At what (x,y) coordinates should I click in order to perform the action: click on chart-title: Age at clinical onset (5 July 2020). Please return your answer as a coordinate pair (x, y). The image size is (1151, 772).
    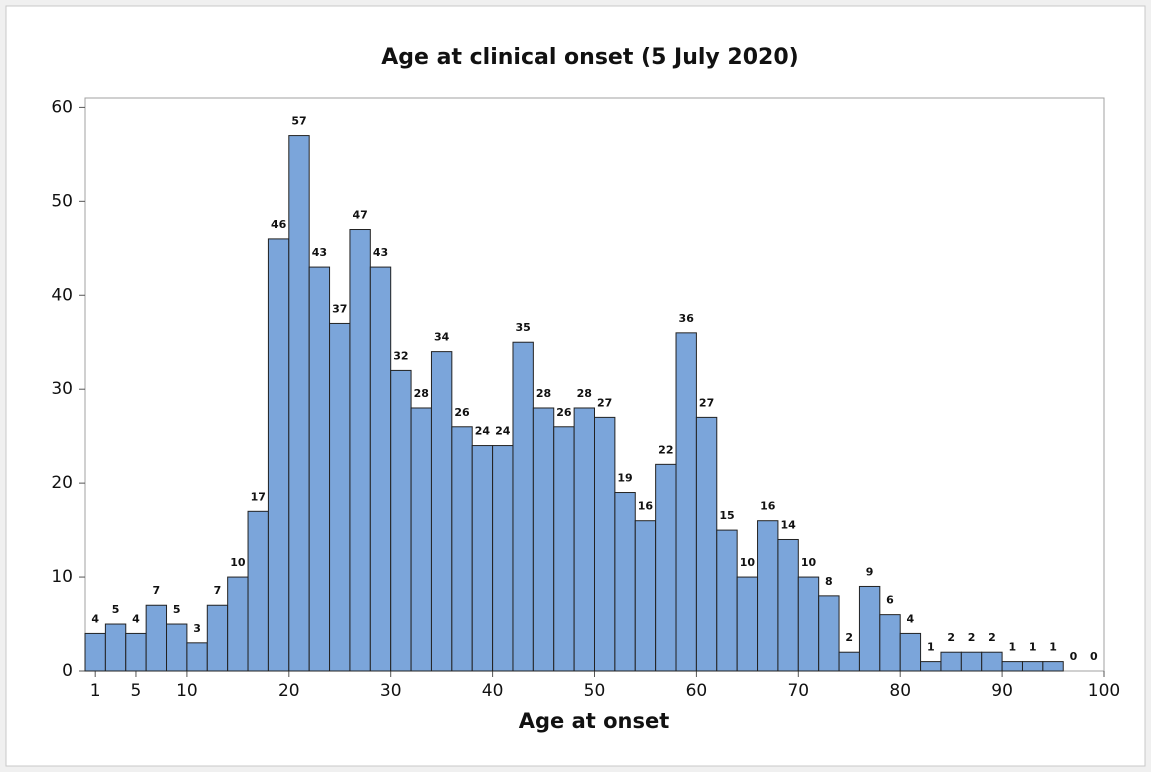
    Looking at the image, I should click on (589, 57).